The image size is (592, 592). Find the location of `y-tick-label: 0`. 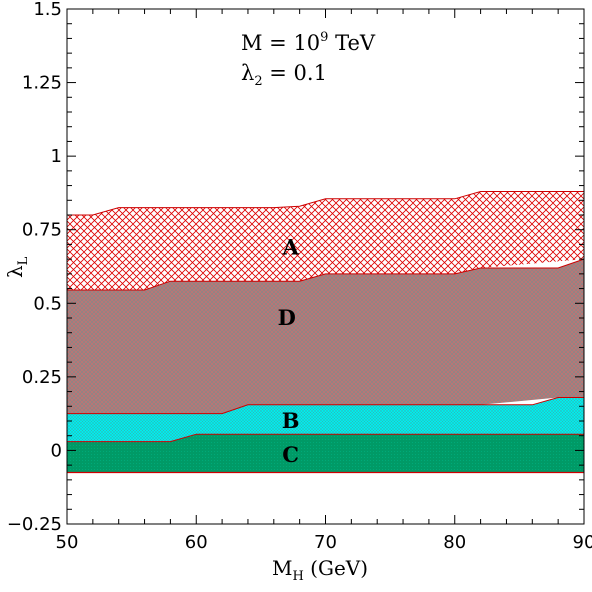

y-tick-label: 0 is located at coordinates (56, 450).